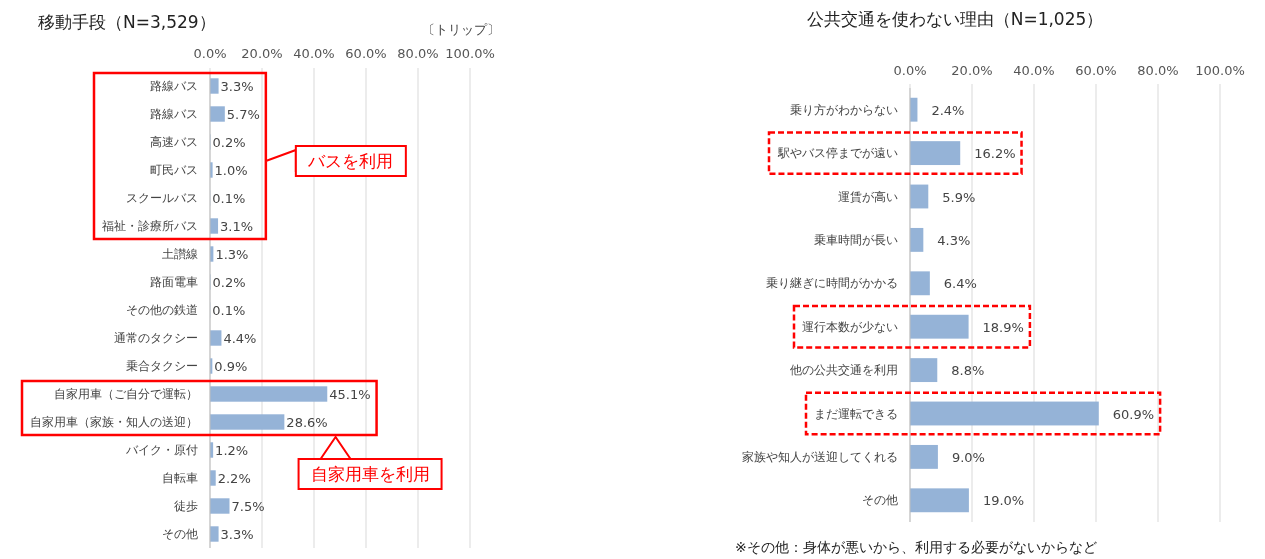 This screenshot has height=559, width=1265. I want to click on y-tick-label: 乗り方がわからない, so click(844, 109).